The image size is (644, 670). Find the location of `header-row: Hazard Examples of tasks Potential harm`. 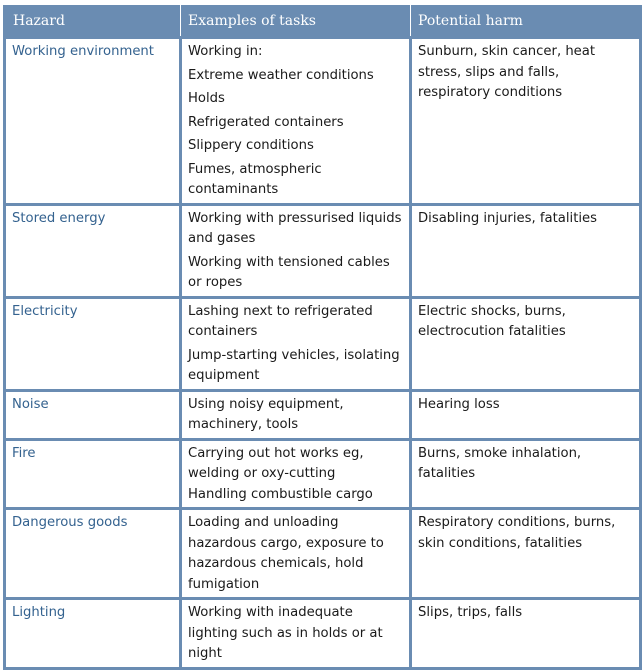

header-row: Hazard Examples of tasks Potential harm is located at coordinates (322, 22).